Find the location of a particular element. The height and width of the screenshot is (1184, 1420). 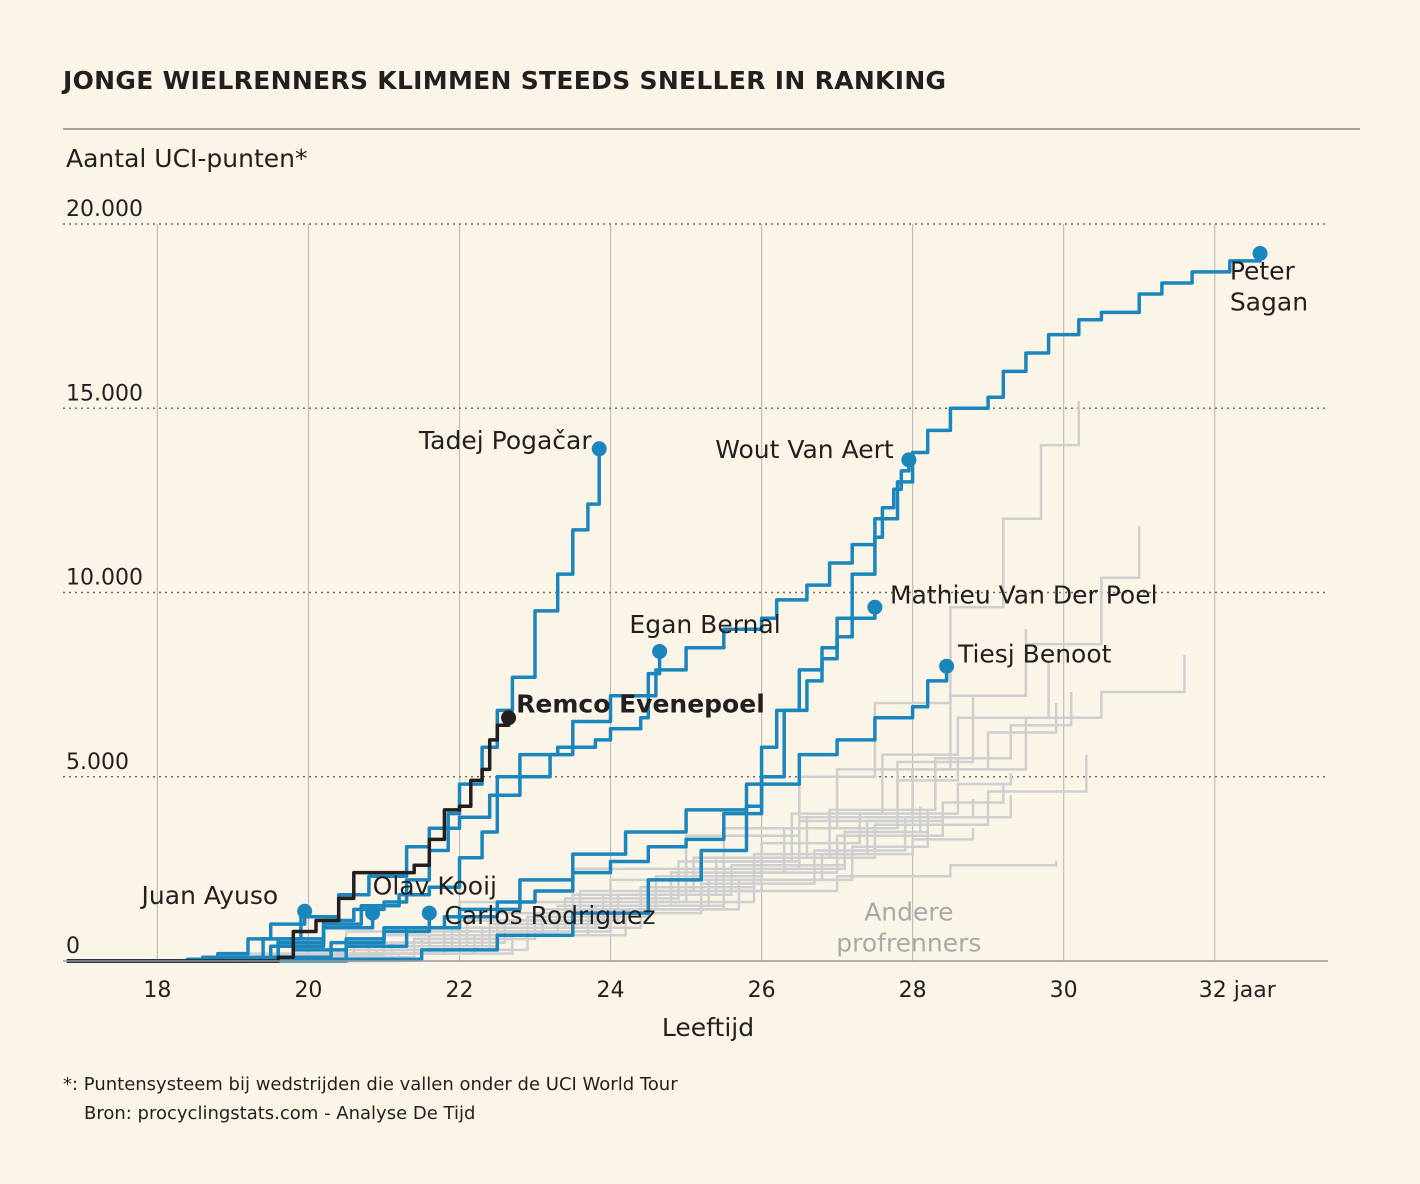

y-tick-10000: 10.000 is located at coordinates (104, 578).